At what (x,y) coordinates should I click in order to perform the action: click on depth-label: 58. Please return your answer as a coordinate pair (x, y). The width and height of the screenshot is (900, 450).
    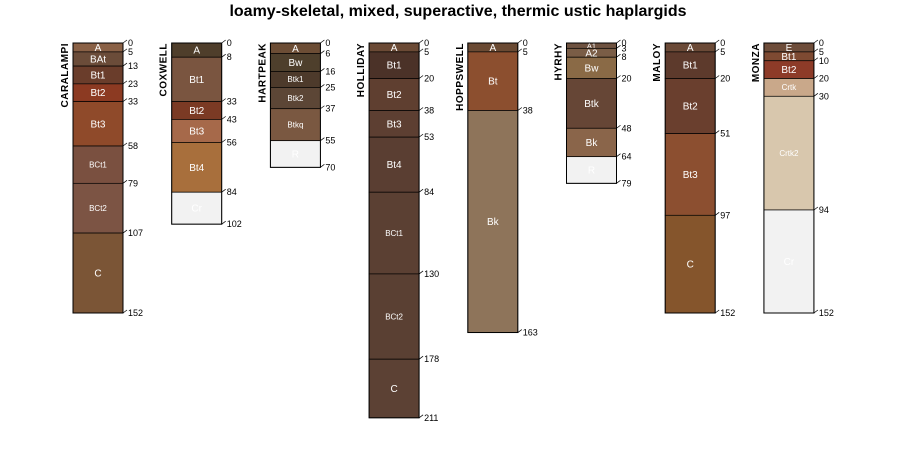
    Looking at the image, I should click on (133, 146).